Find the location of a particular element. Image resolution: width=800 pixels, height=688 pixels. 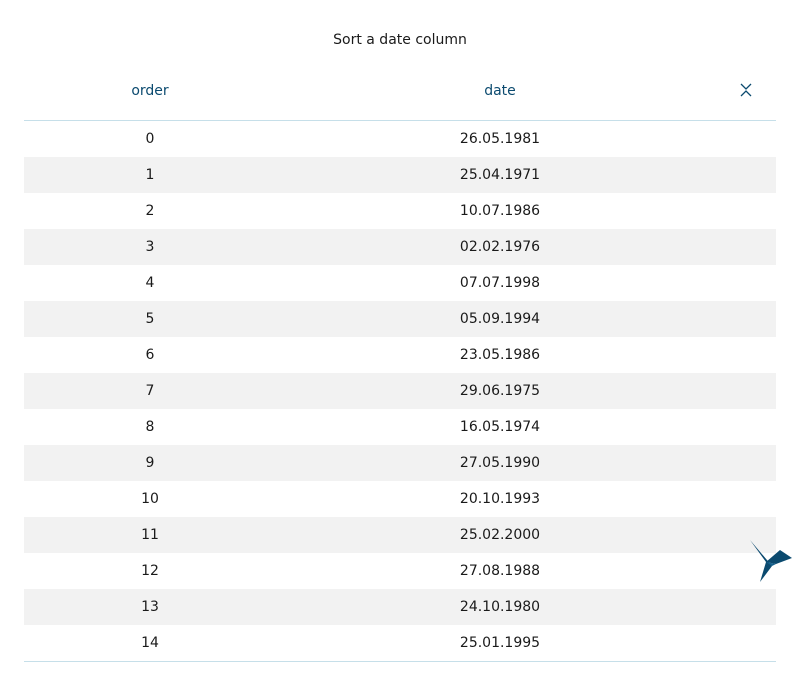

cell-order: 3 is located at coordinates (150, 247).